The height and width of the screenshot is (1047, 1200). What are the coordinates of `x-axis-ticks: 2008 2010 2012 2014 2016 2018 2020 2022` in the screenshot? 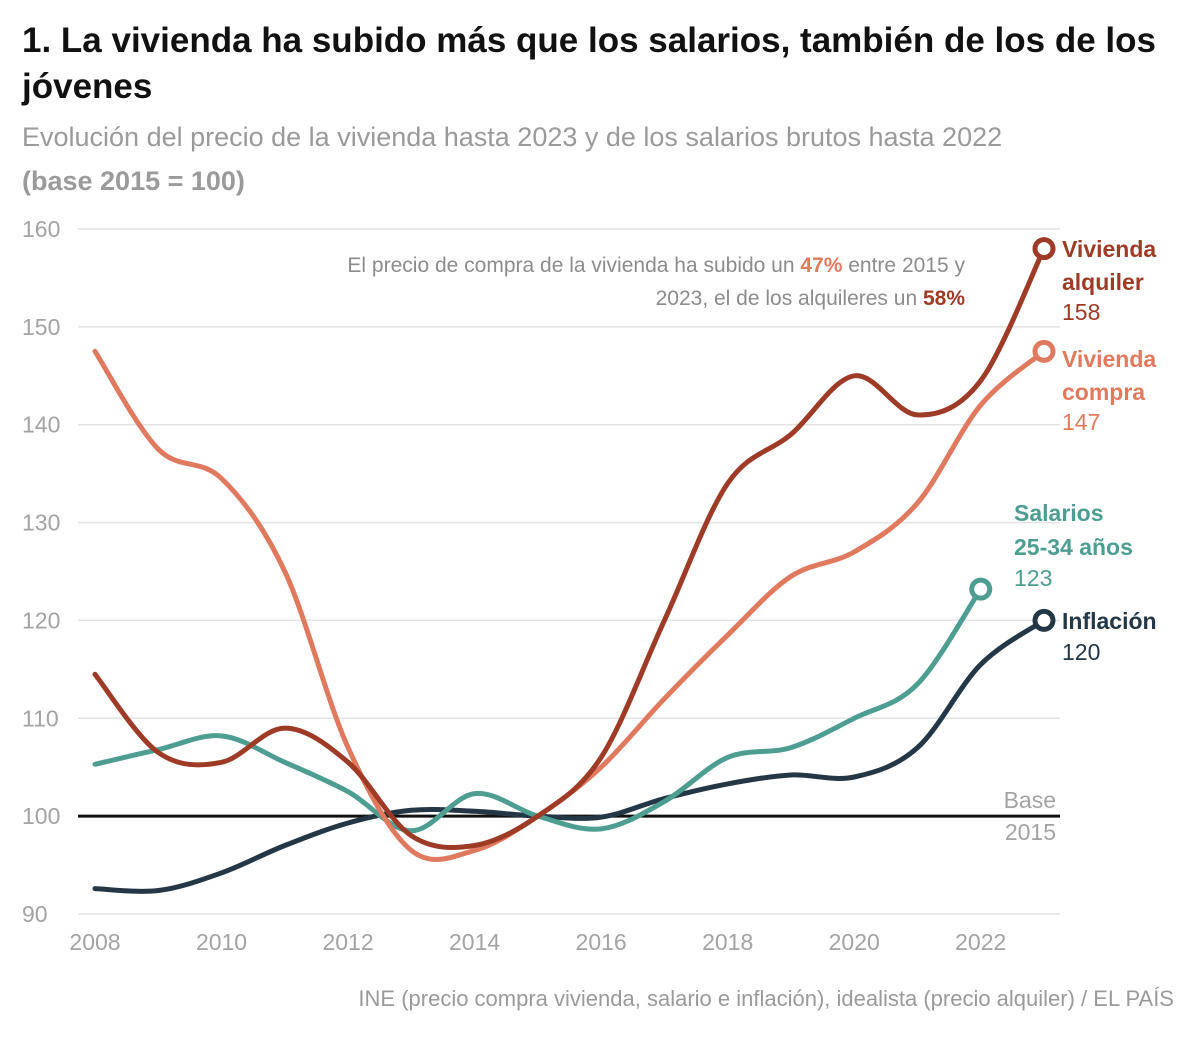 It's located at (537, 942).